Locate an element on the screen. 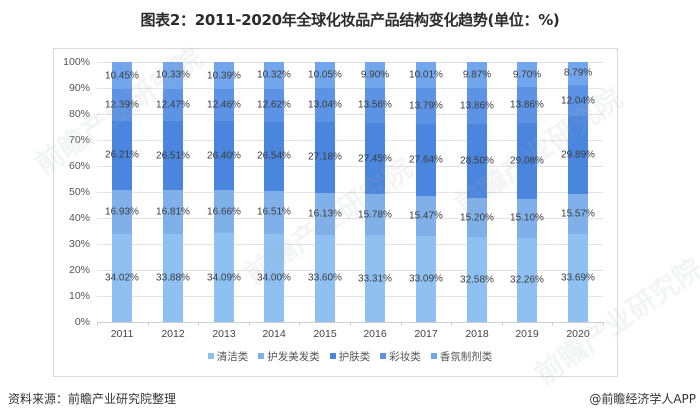 This screenshot has width=700, height=419. bar-2017 is located at coordinates (426, 192).